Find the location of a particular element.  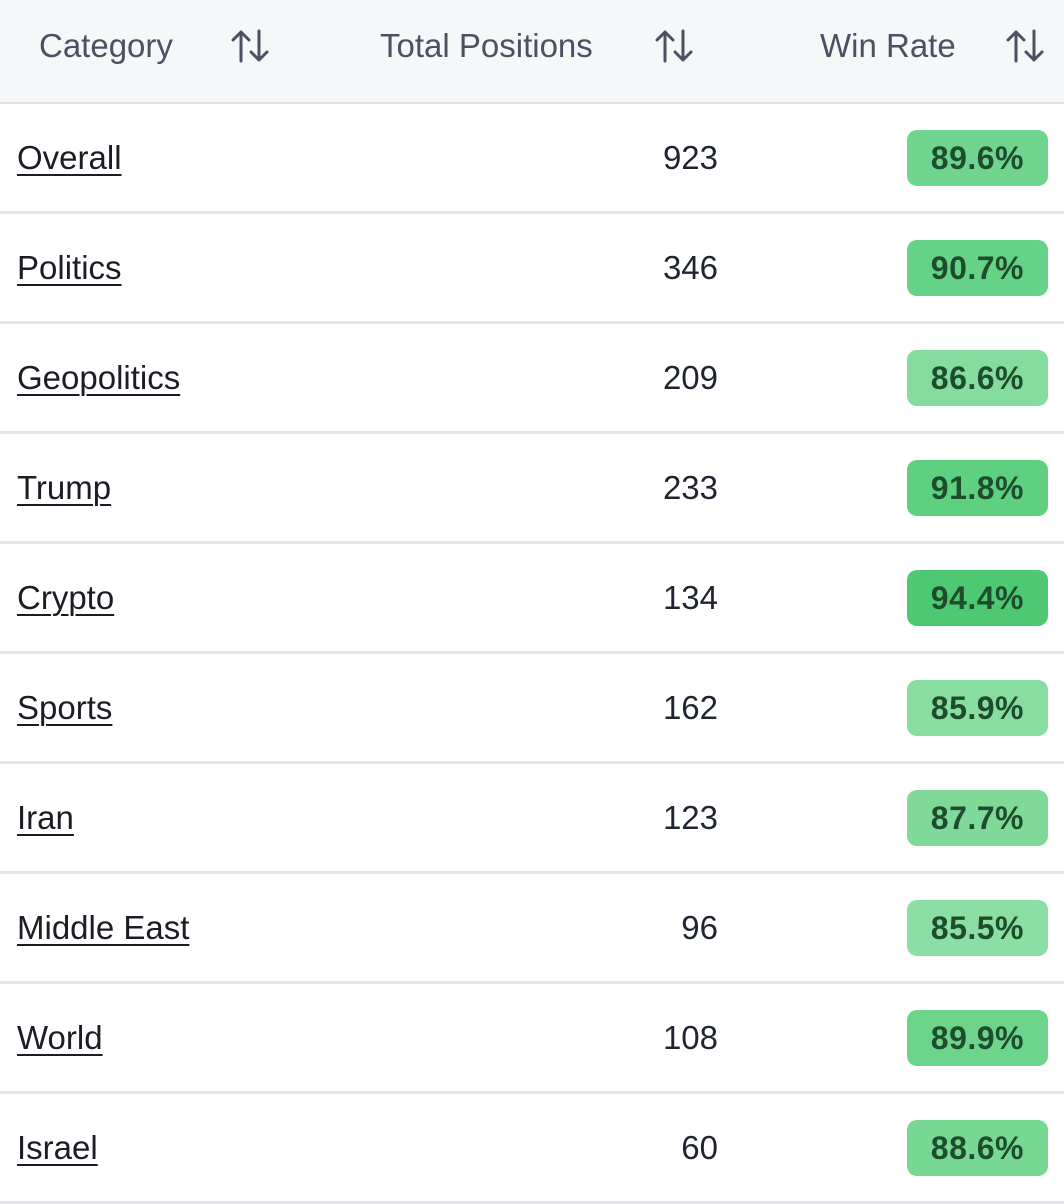

total-positions-value: 162 is located at coordinates (690, 707).